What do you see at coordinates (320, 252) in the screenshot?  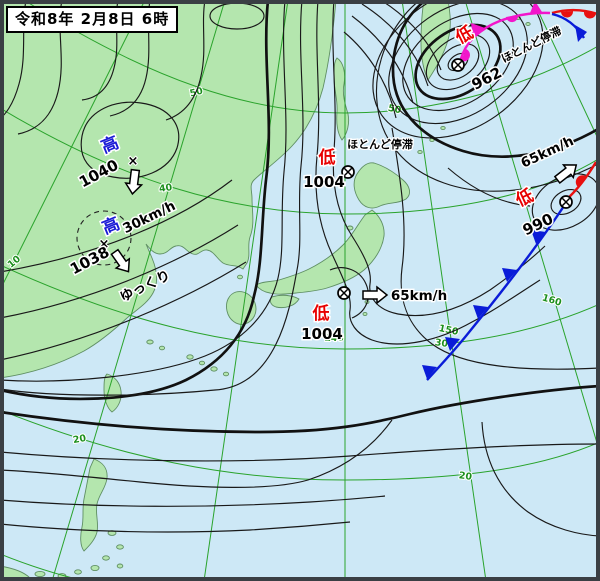 I see `honshu` at bounding box center [320, 252].